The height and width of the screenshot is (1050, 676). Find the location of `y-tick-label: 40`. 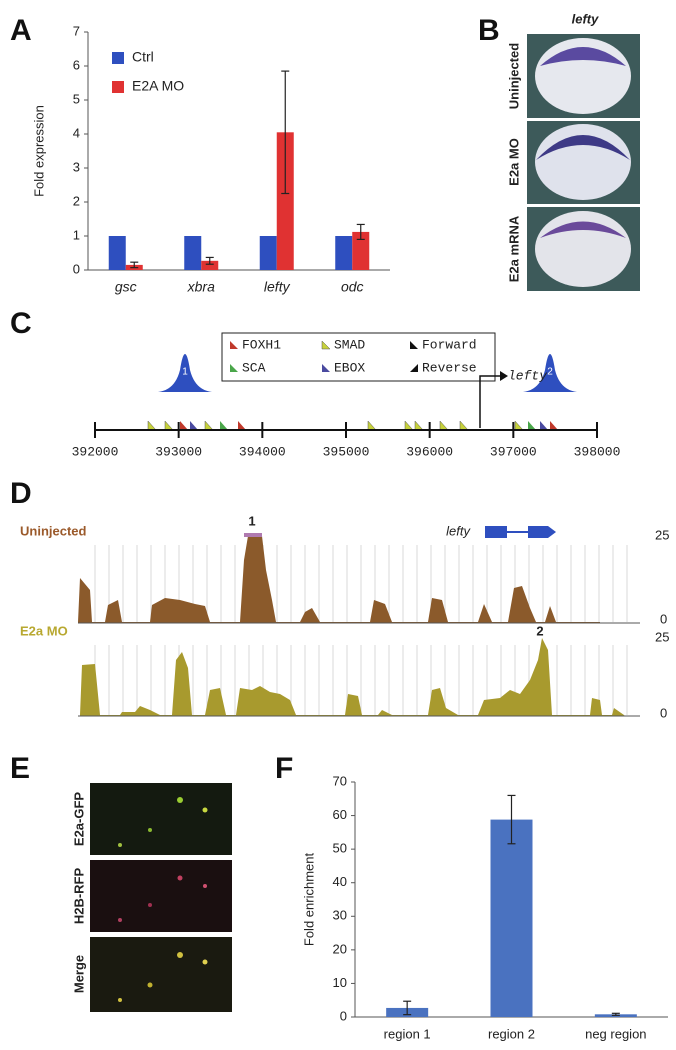

y-tick-label: 40 is located at coordinates (340, 881).